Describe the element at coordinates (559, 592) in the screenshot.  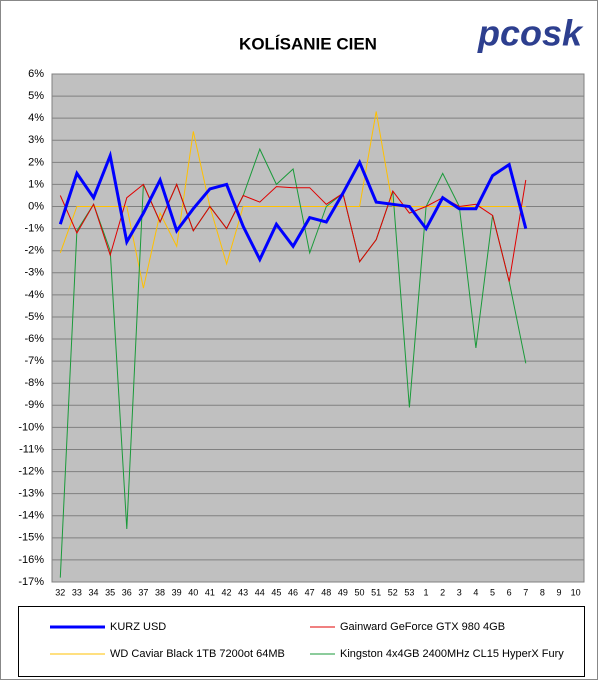
I see `x-tick-label: 9` at that location.